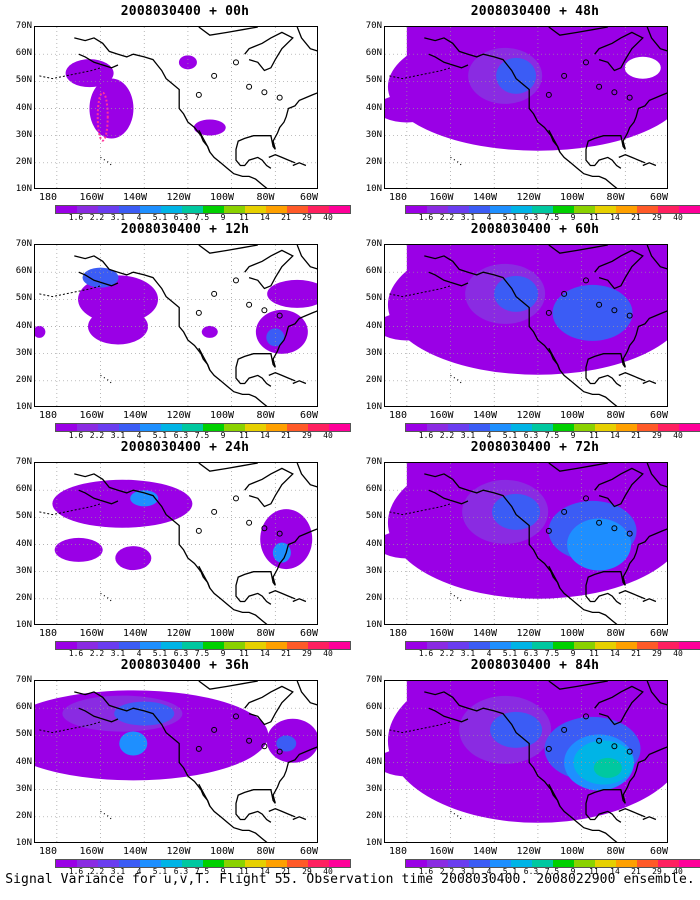 This screenshot has height=900, width=700. What do you see at coordinates (485, 633) in the screenshot?
I see `lon-label: 140W` at bounding box center [485, 633].